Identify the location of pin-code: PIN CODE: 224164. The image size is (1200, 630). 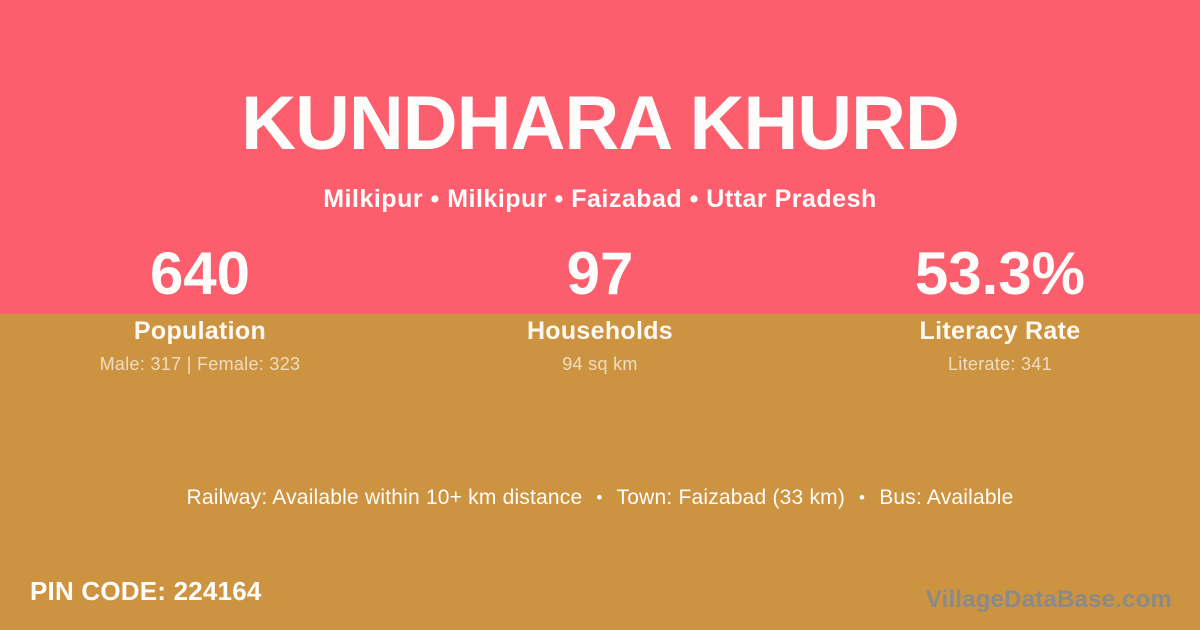
(146, 591).